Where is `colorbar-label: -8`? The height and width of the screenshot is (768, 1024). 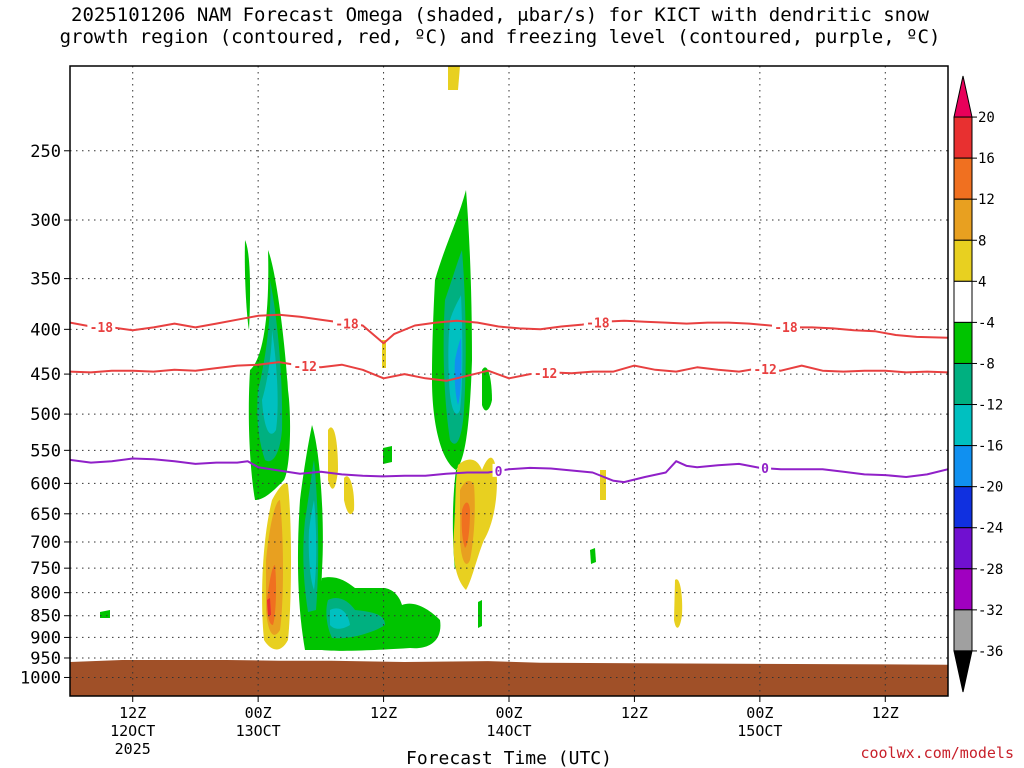 colorbar-label: -8 is located at coordinates (986, 364).